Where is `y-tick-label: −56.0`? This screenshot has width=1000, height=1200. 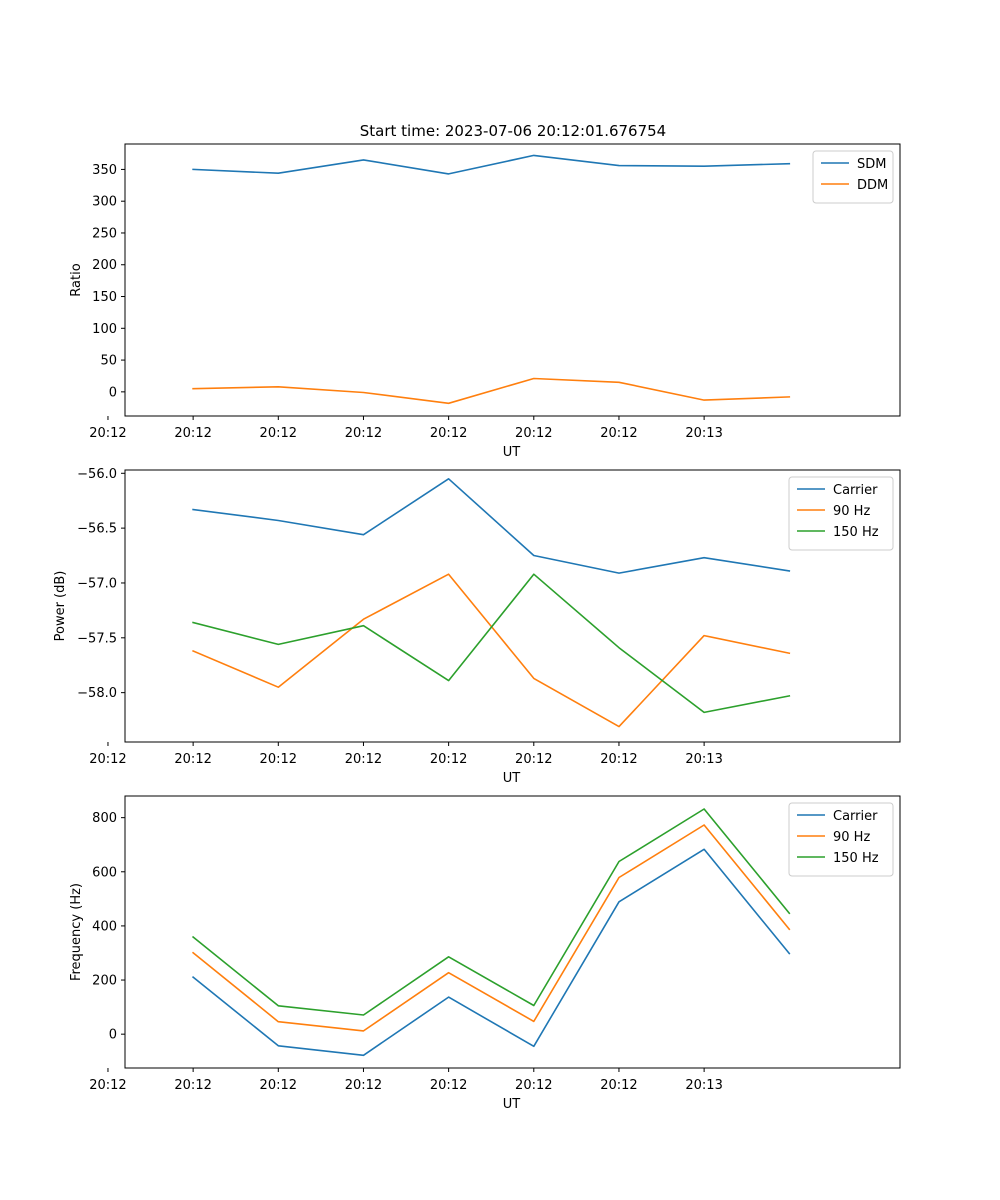
y-tick-label: −56.0 is located at coordinates (97, 474).